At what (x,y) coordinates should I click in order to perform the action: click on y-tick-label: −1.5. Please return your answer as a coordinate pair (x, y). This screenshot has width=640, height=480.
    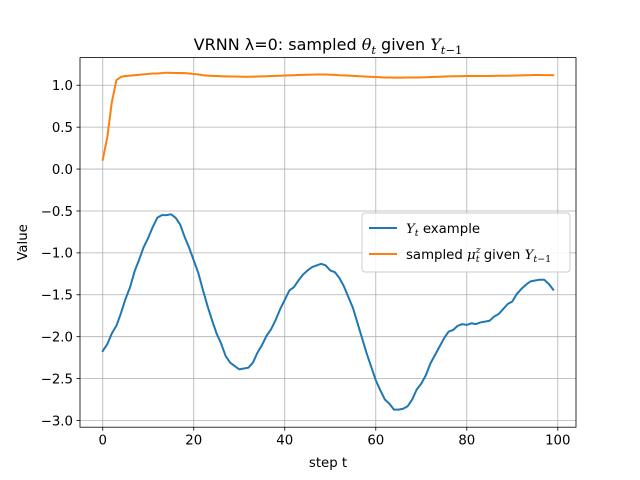
    Looking at the image, I should click on (57, 296).